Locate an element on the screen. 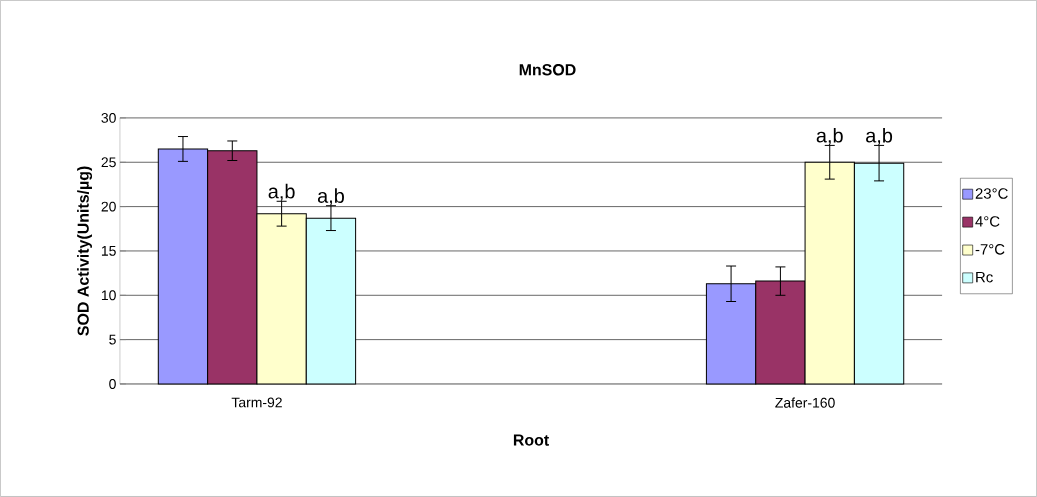 Image resolution: width=1037 pixels, height=497 pixels. y-tick-label: 15 is located at coordinates (108, 251).